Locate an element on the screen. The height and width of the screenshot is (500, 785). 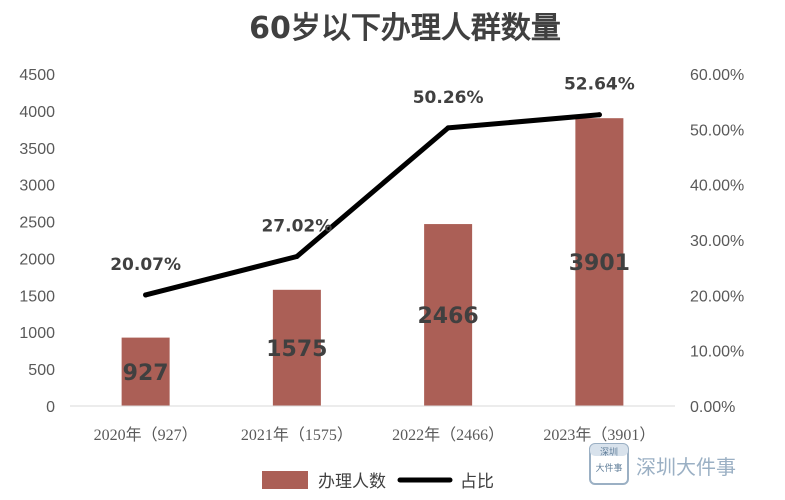
line-value-label: 52.64% is located at coordinates (599, 85).